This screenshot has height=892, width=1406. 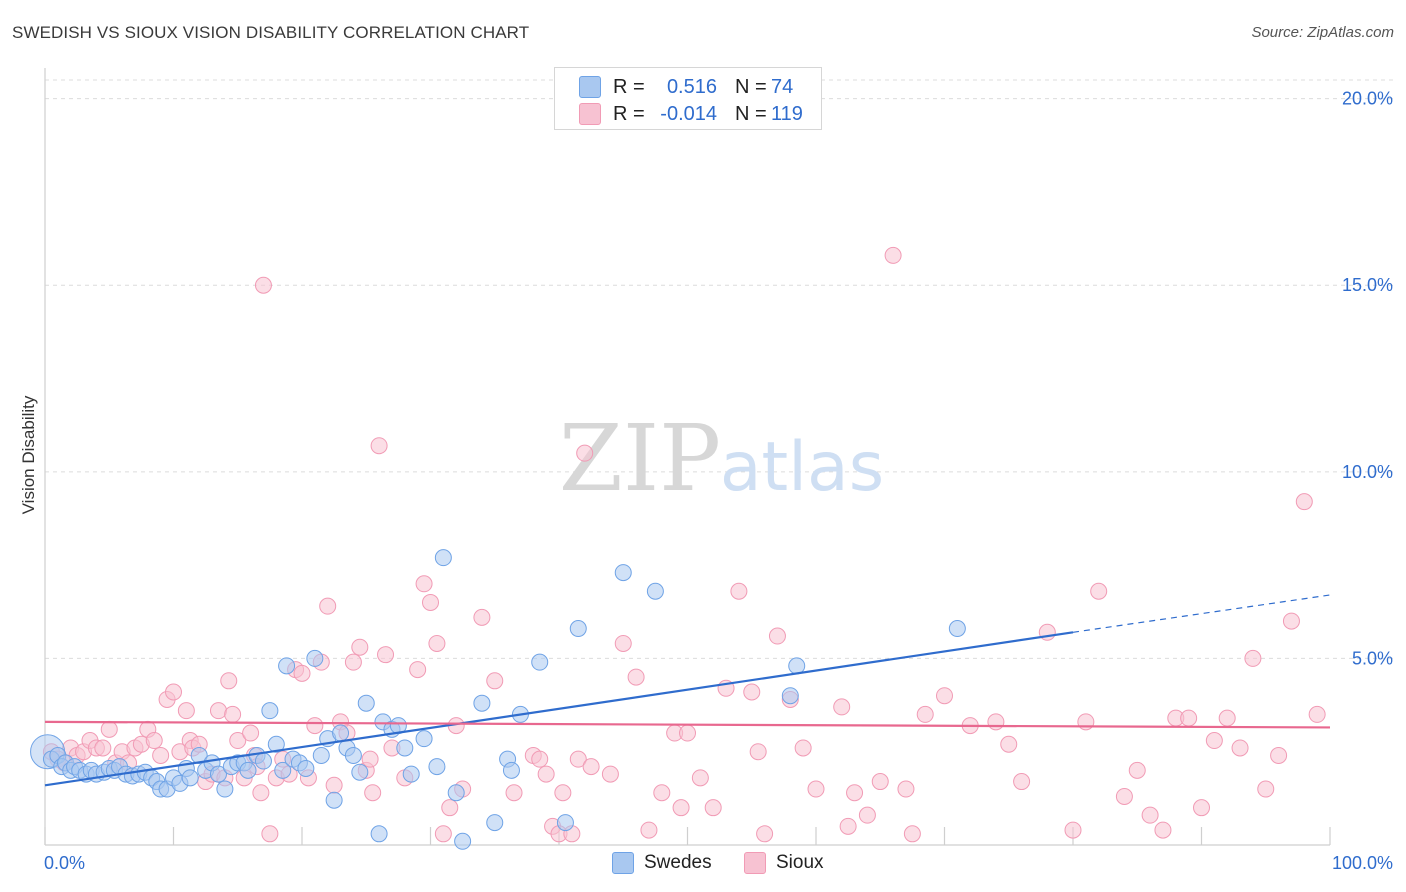 What do you see at coordinates (755, 863) in the screenshot?
I see `sioux-legend-swatch` at bounding box center [755, 863].